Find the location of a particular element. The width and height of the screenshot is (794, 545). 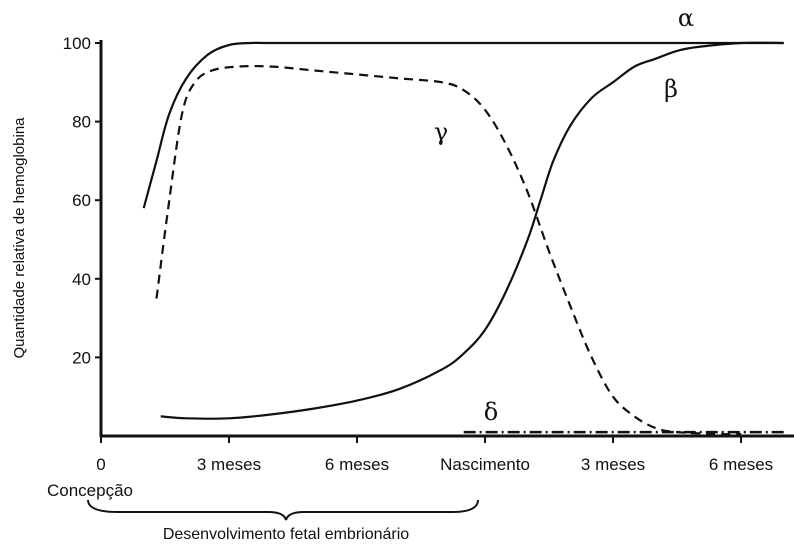

y-tick-label: 100 is located at coordinates (77, 43).